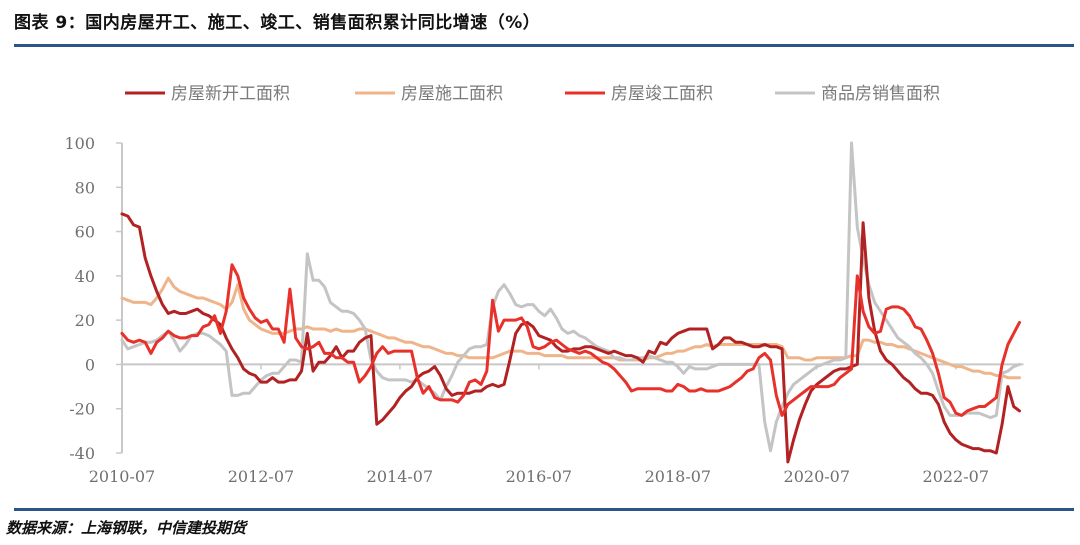 This screenshot has width=1080, height=545. What do you see at coordinates (400, 476) in the screenshot?
I see `x-tick-label: 2014-07` at bounding box center [400, 476].